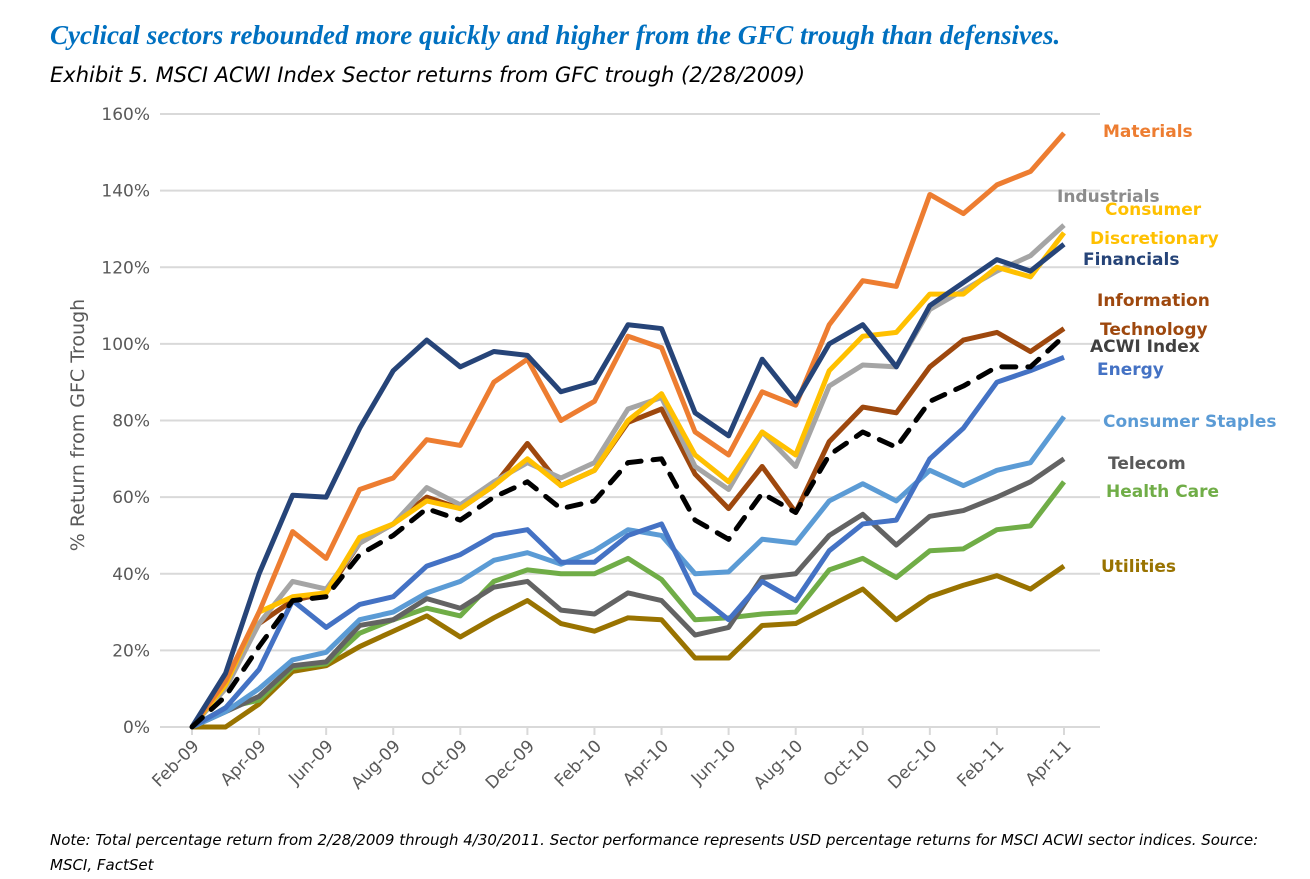 This screenshot has width=1310, height=879. I want to click on y-axis-ticks: 0% 20% 40% 60% 80% 100% 120% 140% 160%, so click(125, 421).